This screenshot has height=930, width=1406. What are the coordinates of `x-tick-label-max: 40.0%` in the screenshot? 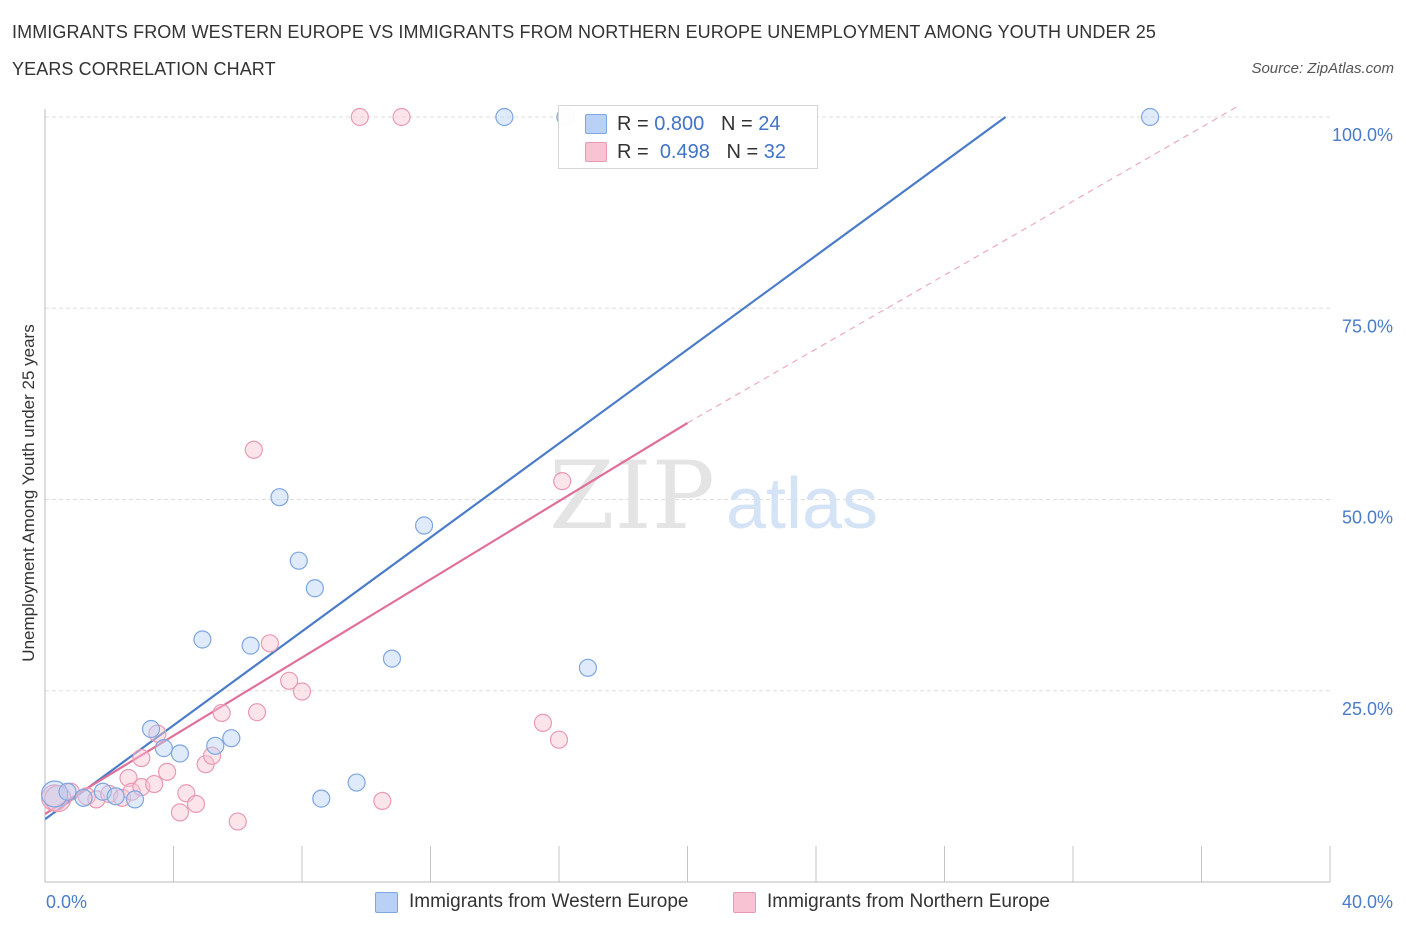 It's located at (1367, 902).